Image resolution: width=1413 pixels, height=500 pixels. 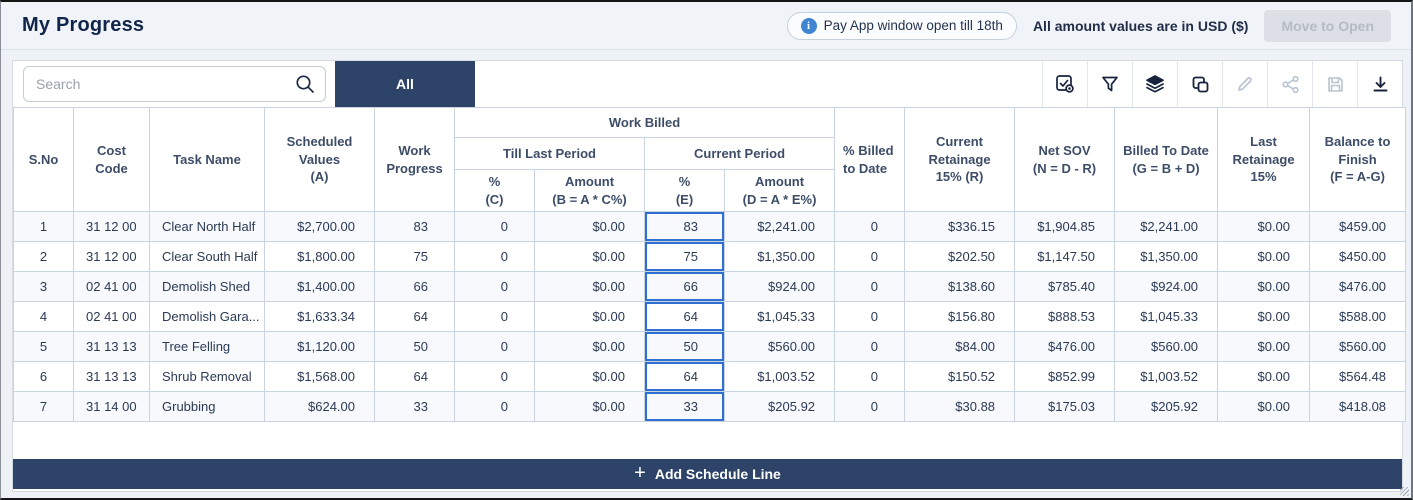 What do you see at coordinates (207, 376) in the screenshot?
I see `cell-task-name: Shrub Removal` at bounding box center [207, 376].